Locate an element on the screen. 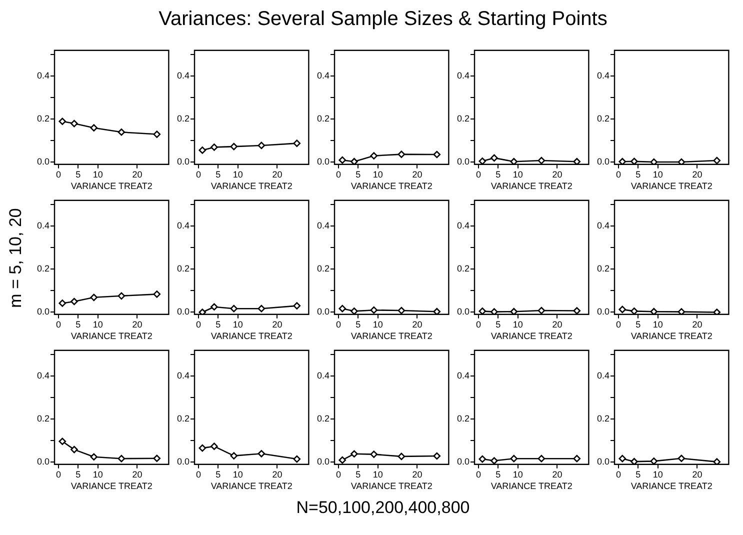  text: m = 5, 10, 20 is located at coordinates (16, 258).